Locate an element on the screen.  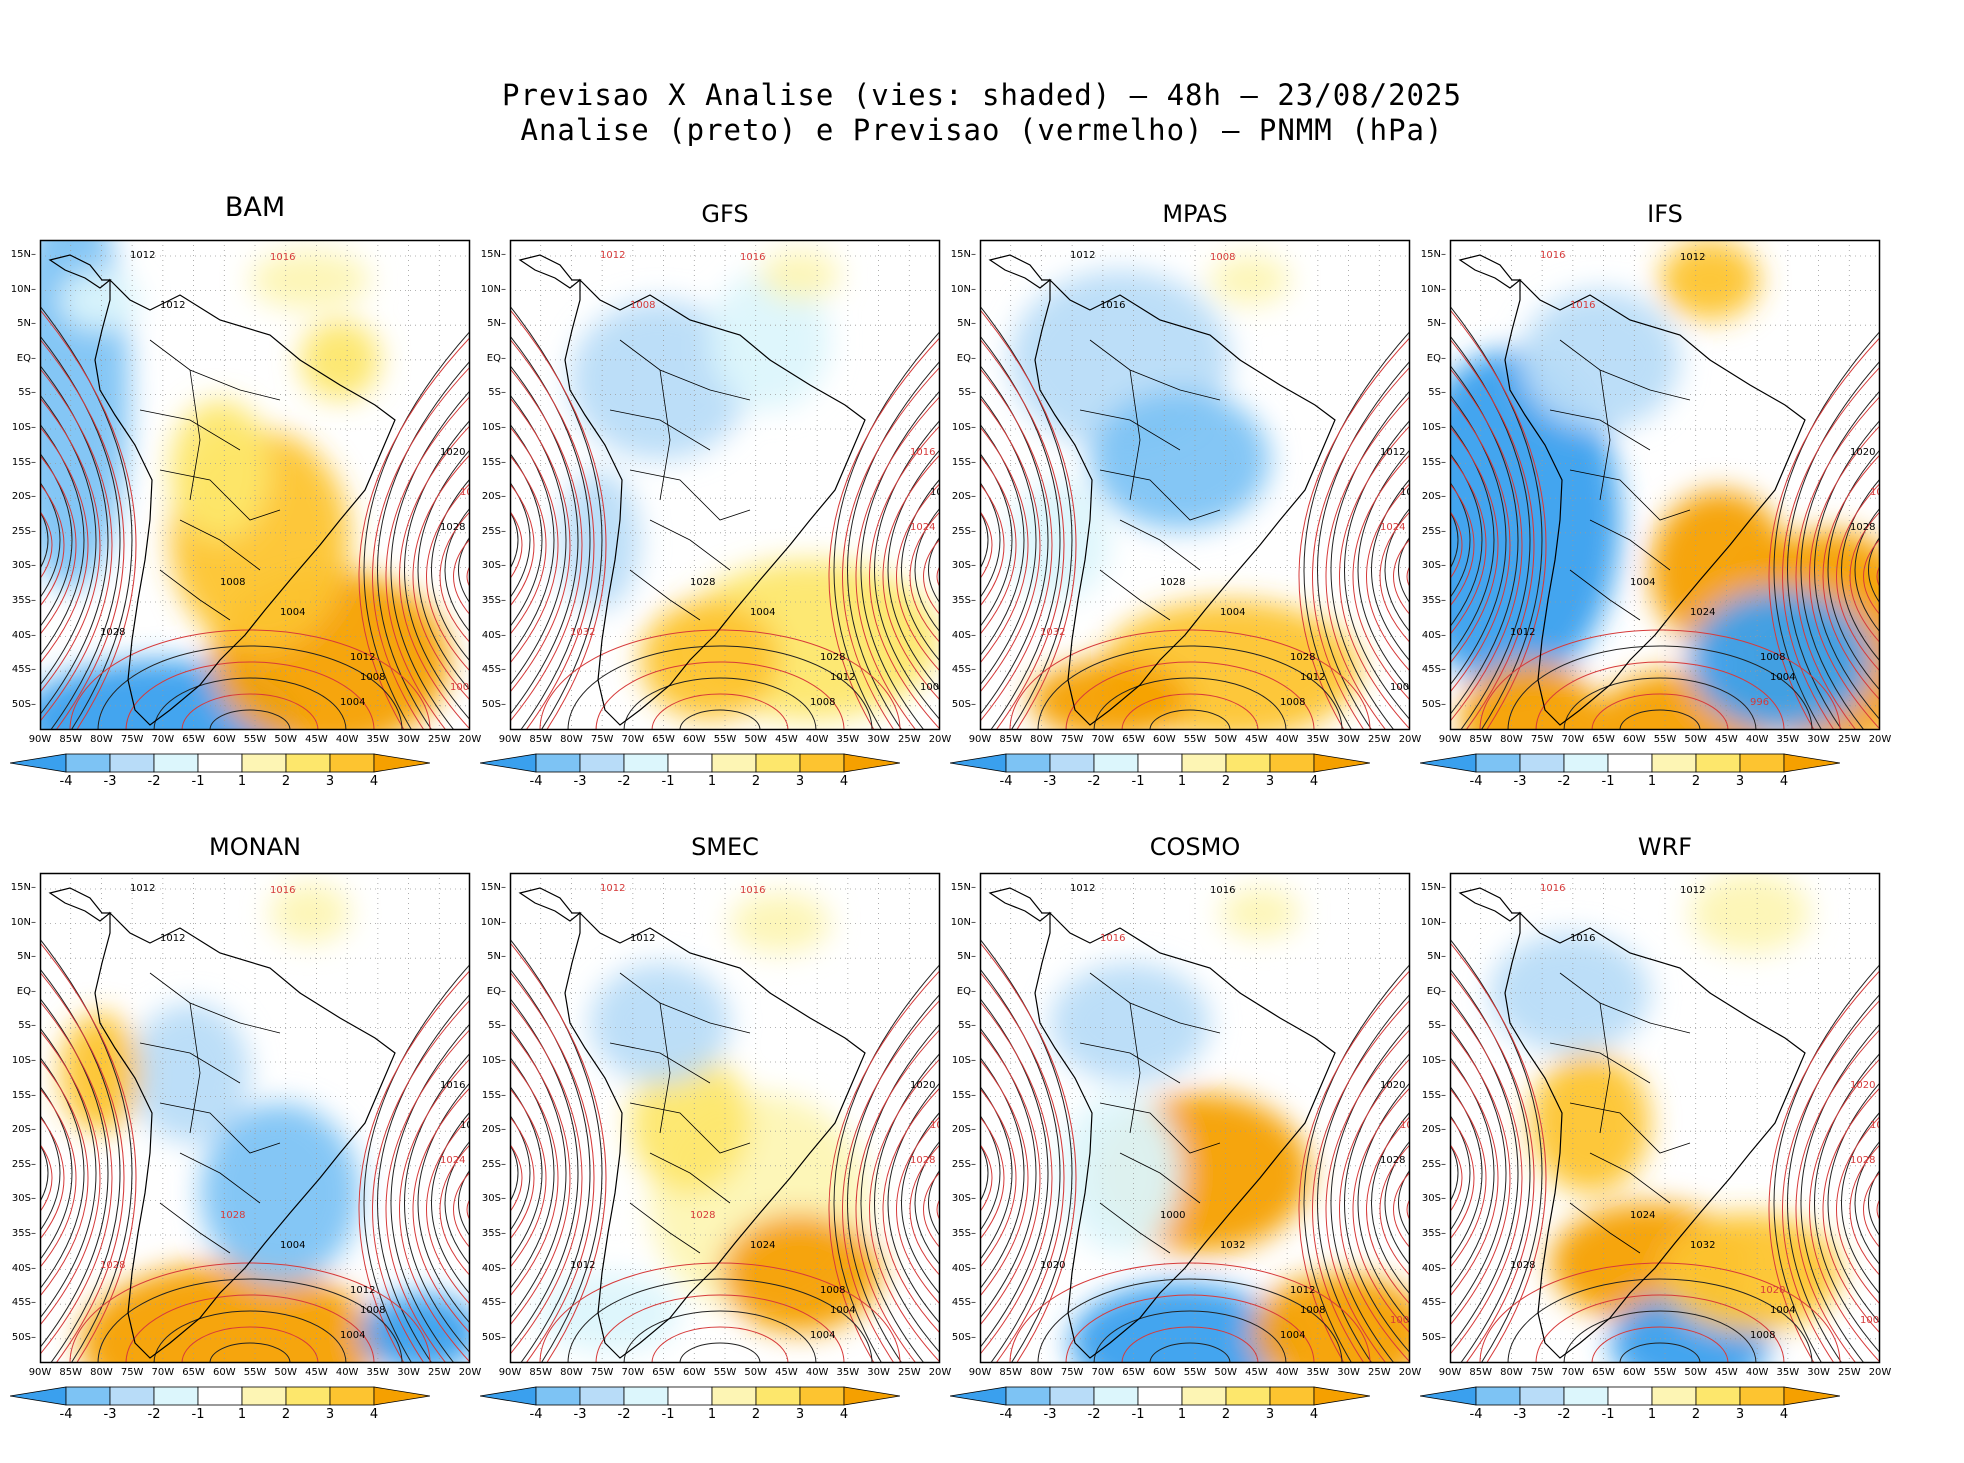
lat-tick-label: 5N– is located at coordinates (496, 957).